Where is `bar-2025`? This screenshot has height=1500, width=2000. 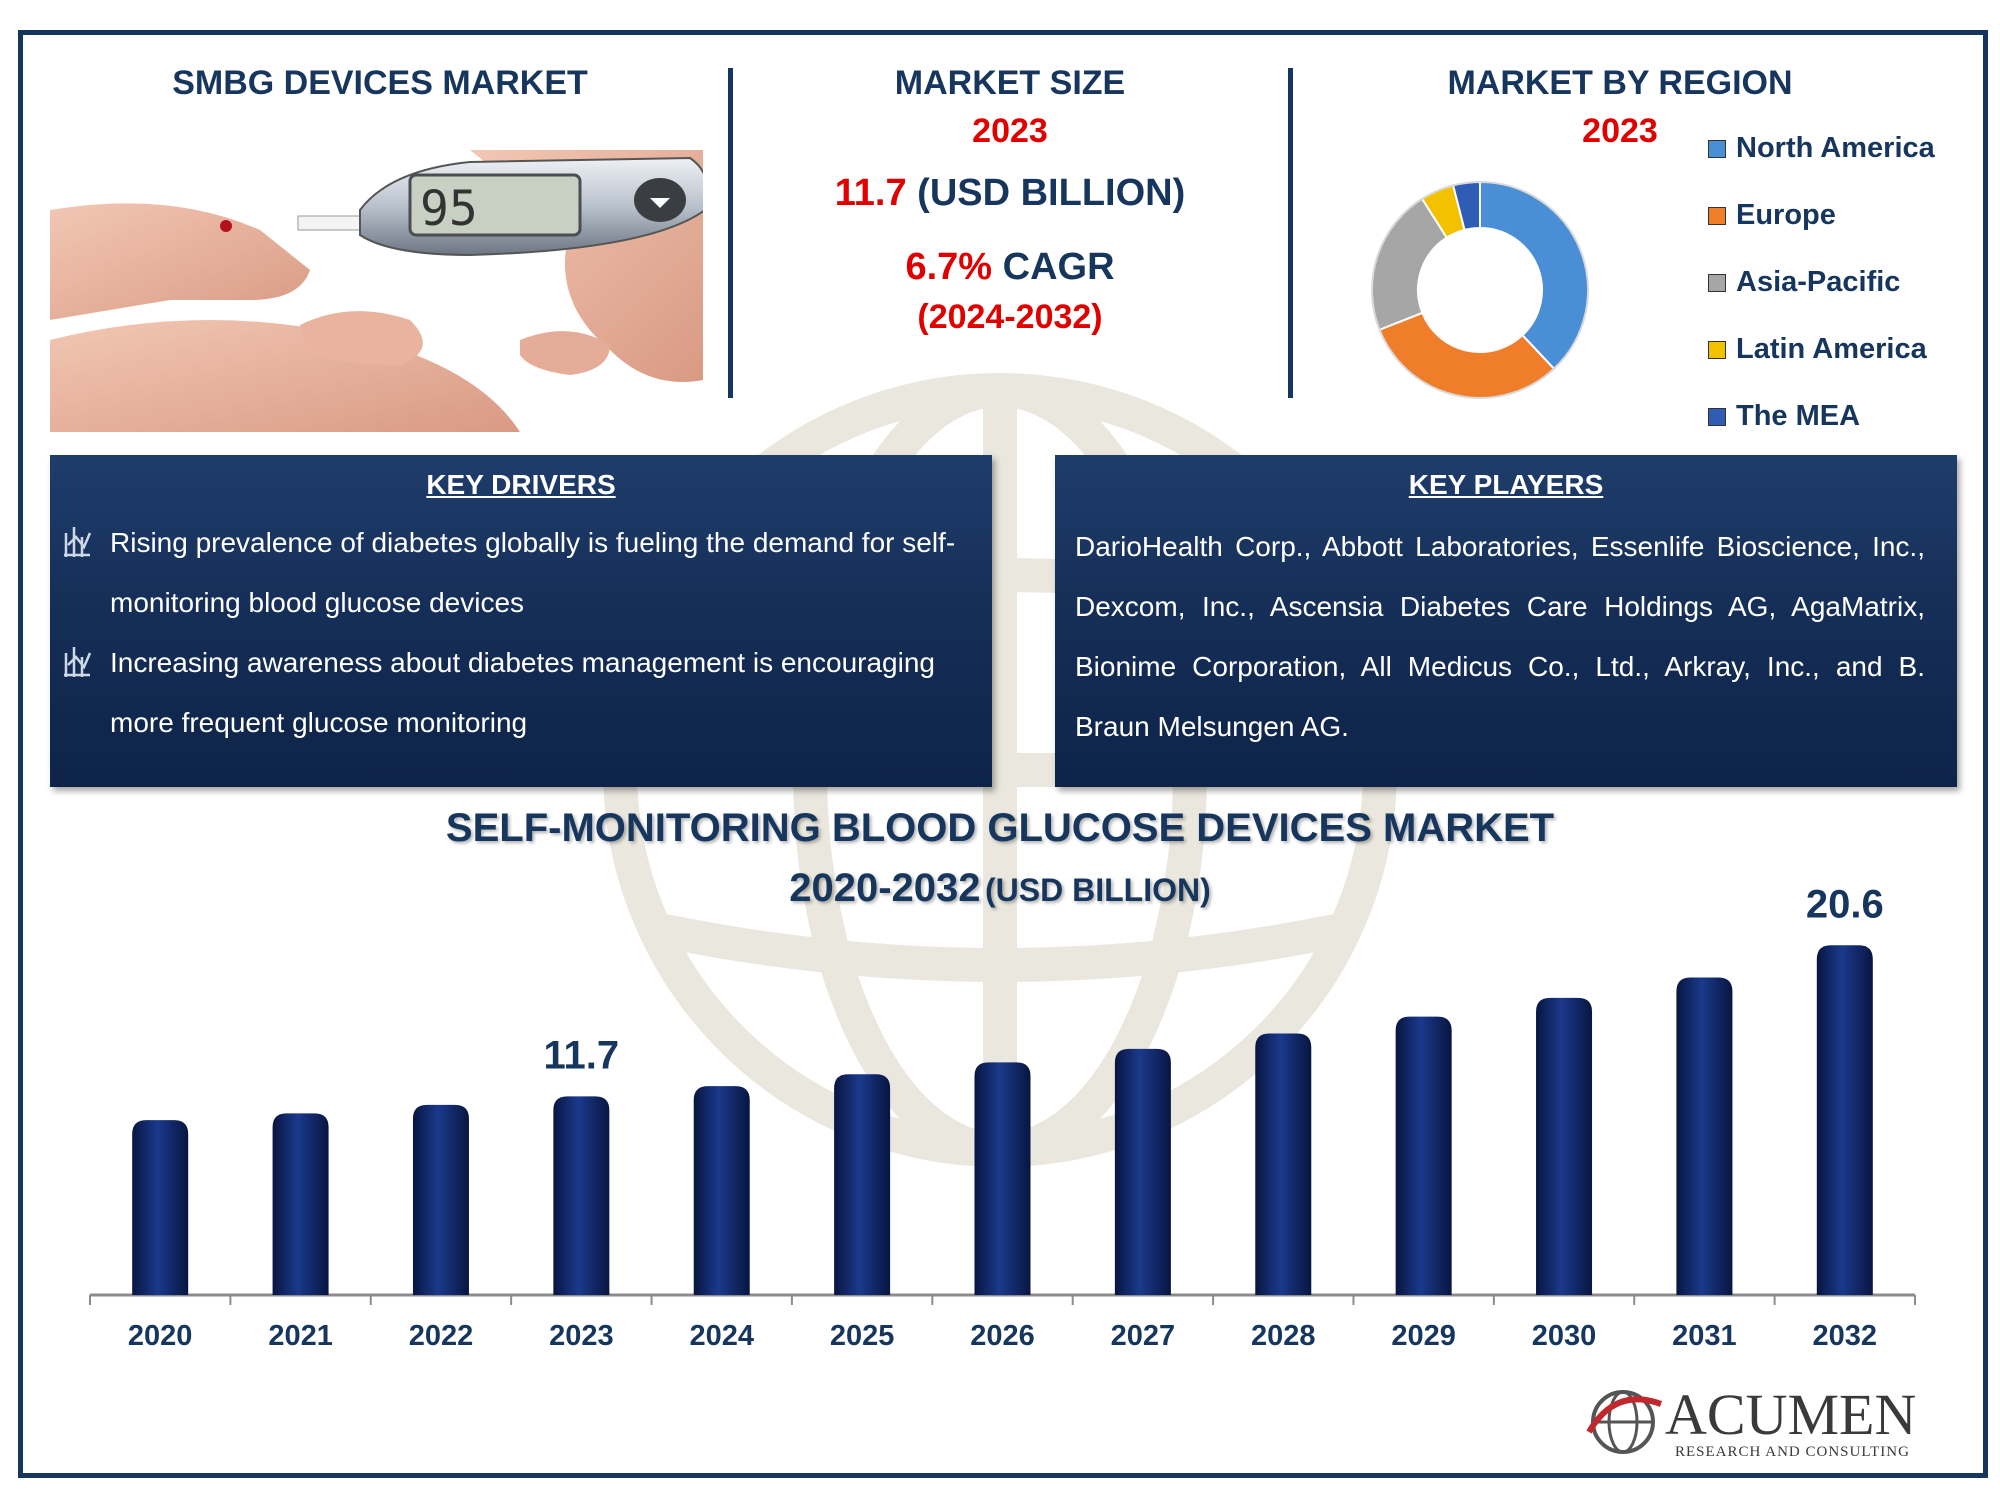
bar-2025 is located at coordinates (862, 1184).